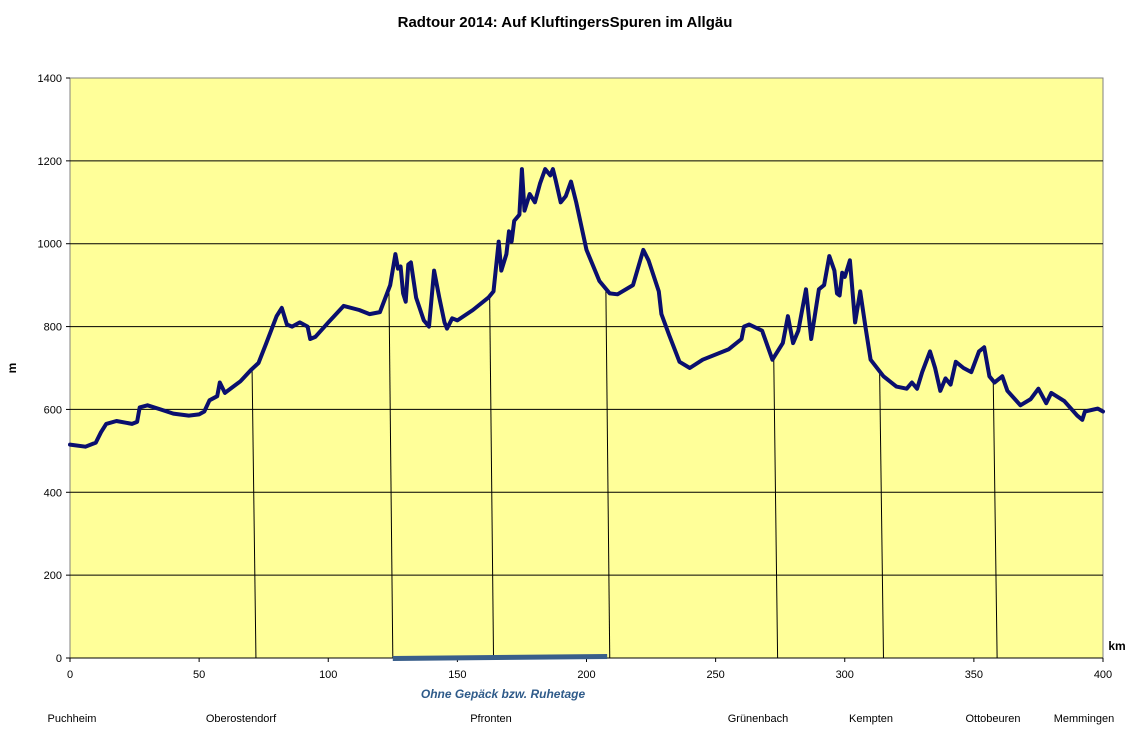  Describe the element at coordinates (586, 675) in the screenshot. I see `x-tick-label: 200` at that location.